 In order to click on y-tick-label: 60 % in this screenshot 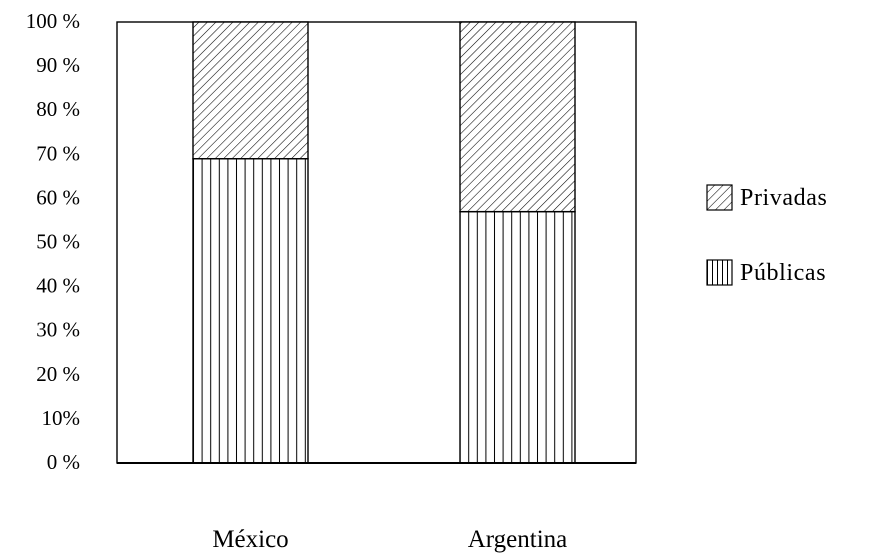, I will do `click(58, 197)`.